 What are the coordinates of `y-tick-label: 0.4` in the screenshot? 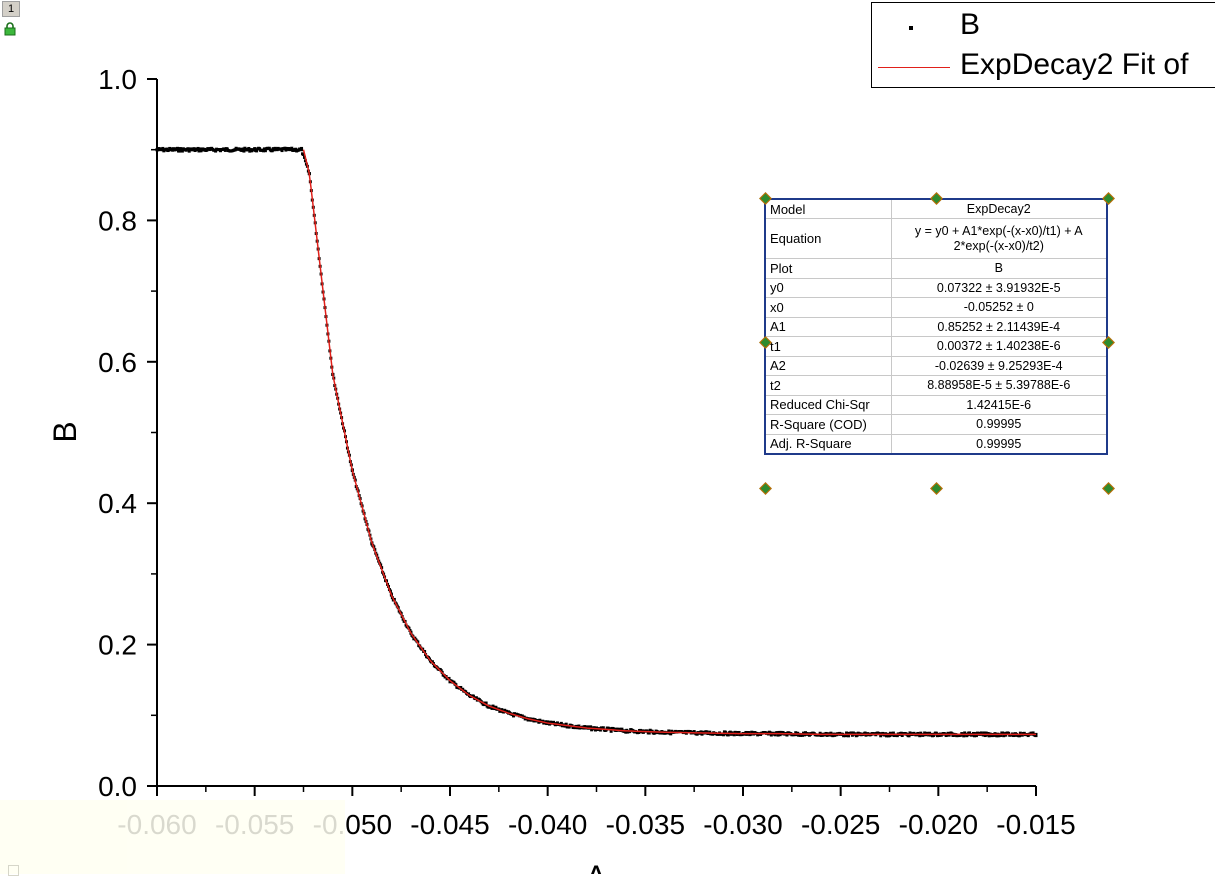 It's located at (117, 503).